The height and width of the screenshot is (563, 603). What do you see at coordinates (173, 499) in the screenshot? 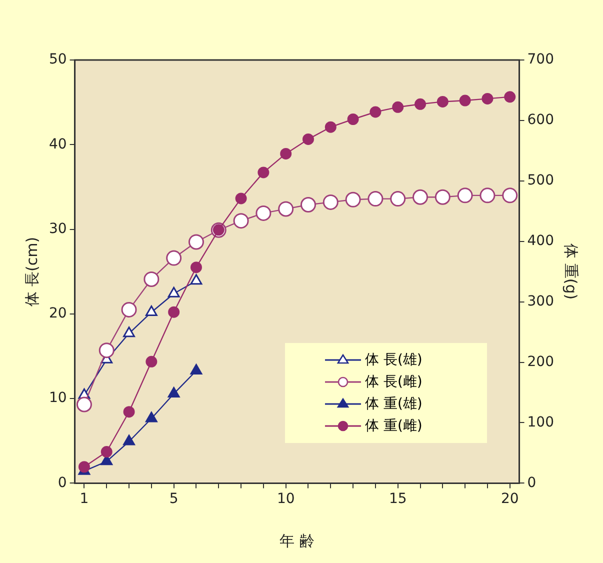
I see `x-tick-label: 5` at bounding box center [173, 499].